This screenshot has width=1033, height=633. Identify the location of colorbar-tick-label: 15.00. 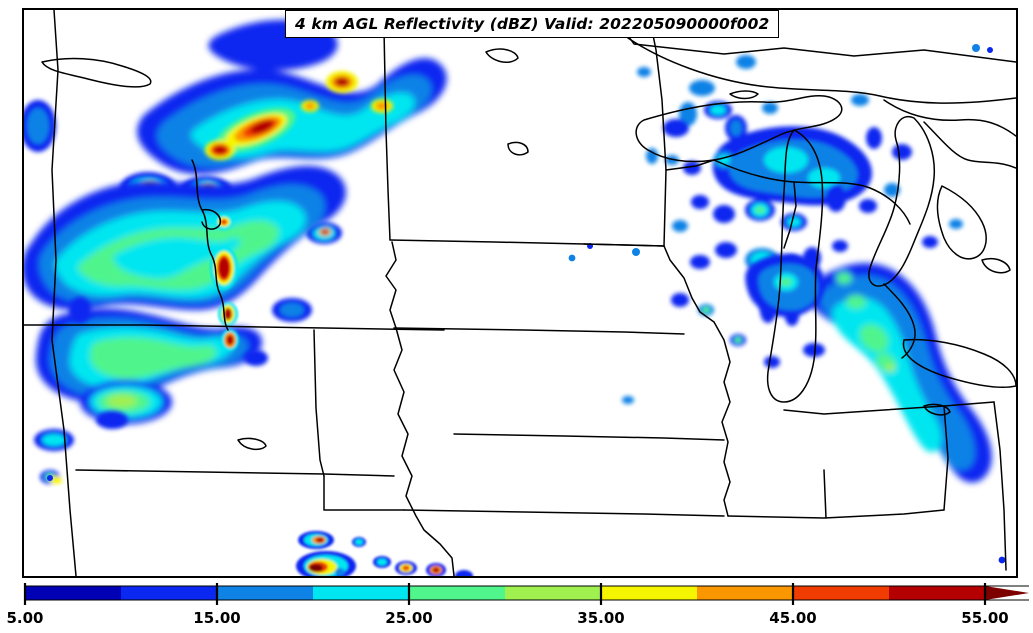
(216, 618).